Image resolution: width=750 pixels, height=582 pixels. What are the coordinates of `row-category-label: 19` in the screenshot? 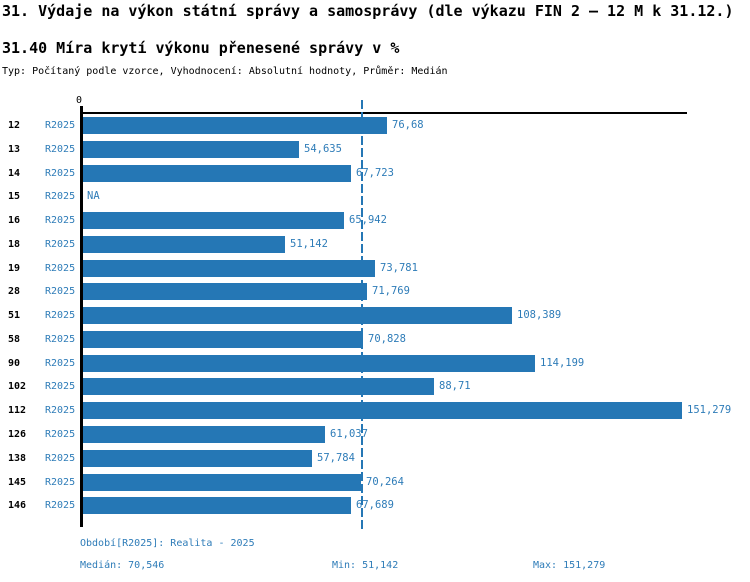 It's located at (14, 268).